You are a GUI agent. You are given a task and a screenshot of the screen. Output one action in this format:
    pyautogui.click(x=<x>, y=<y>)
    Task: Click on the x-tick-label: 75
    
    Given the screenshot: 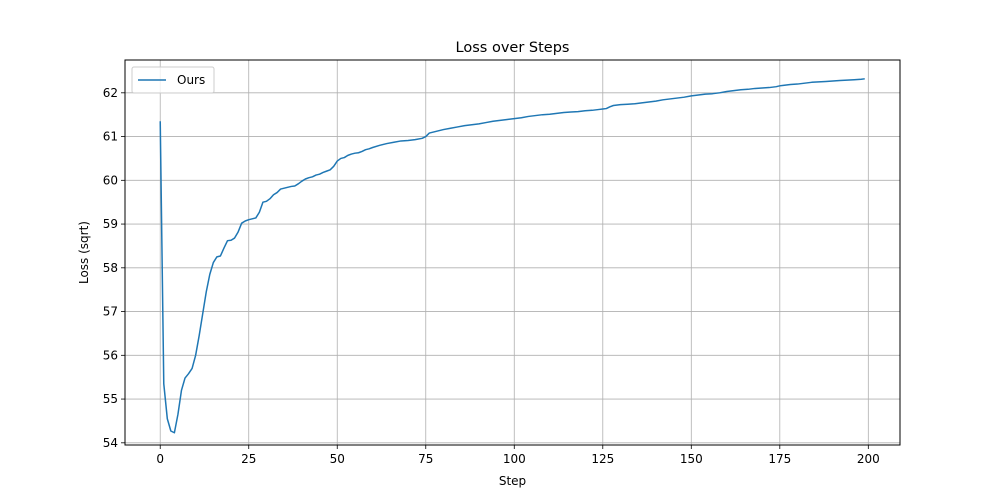 What is the action you would take?
    pyautogui.click(x=425, y=459)
    